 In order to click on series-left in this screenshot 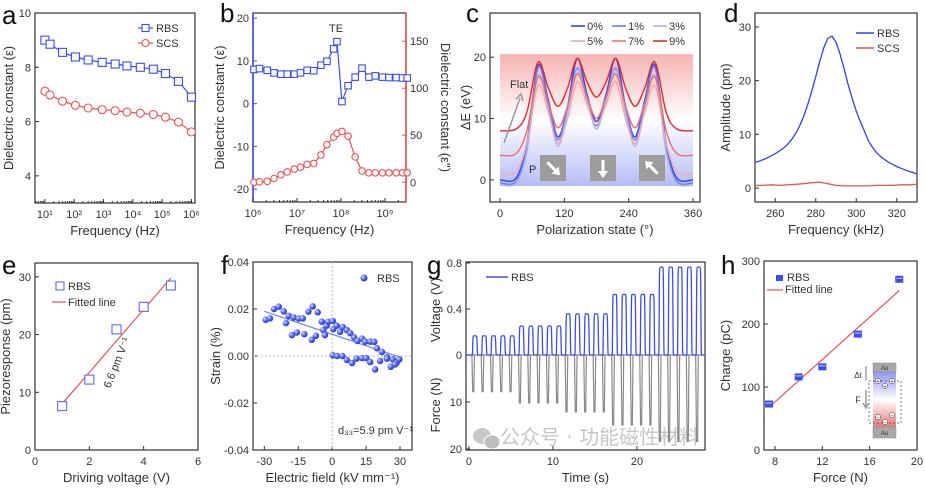, I will do `click(331, 71)`.